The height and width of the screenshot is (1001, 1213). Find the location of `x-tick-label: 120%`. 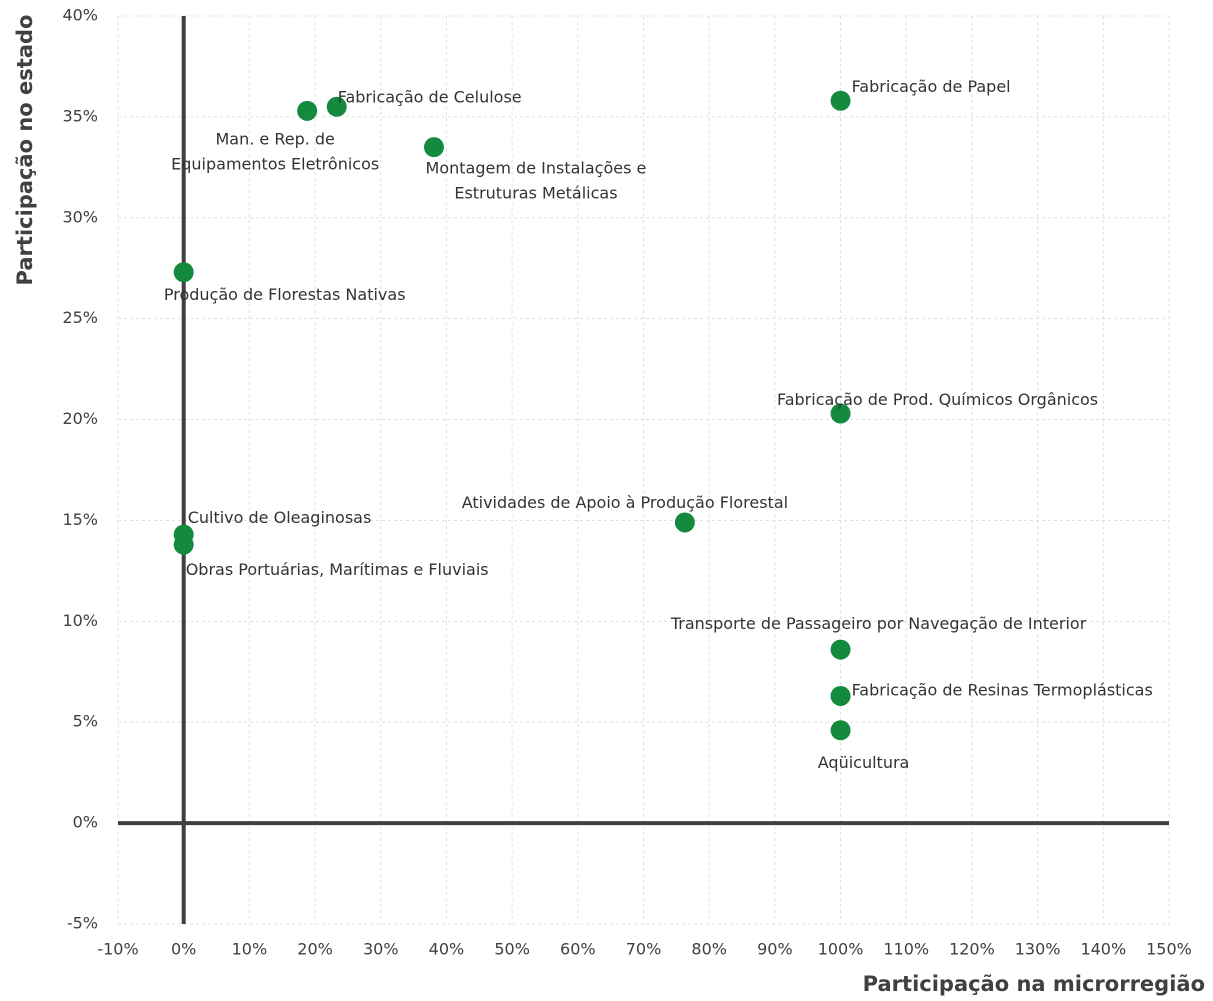

x-tick-label: 120% is located at coordinates (972, 949).